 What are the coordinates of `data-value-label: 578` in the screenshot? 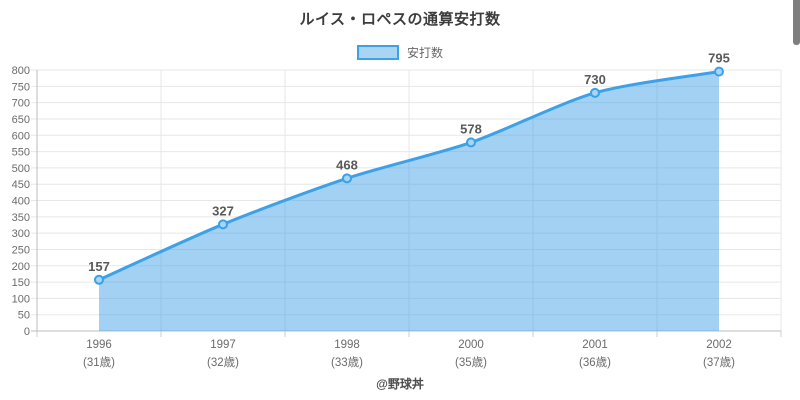 It's located at (471, 128).